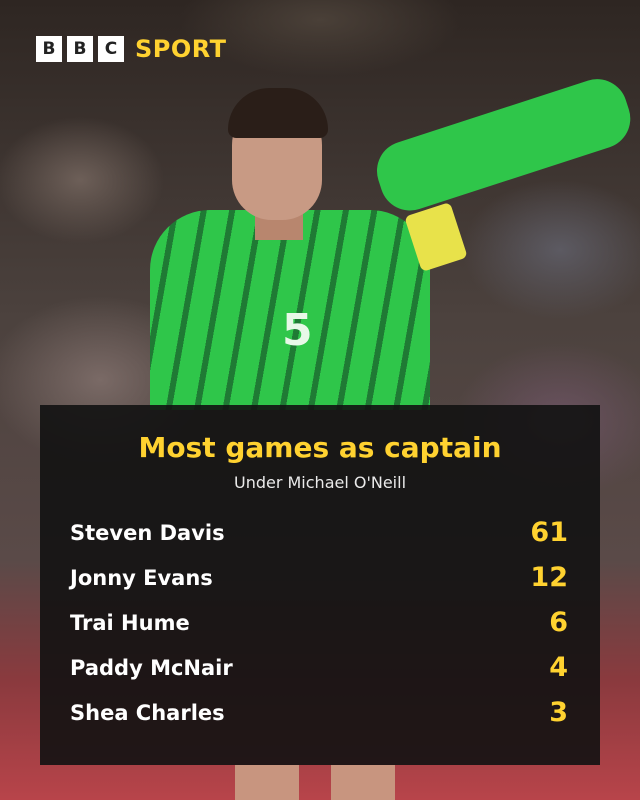  What do you see at coordinates (320, 482) in the screenshot?
I see `panel-subtitle: Under Michael O'Neill` at bounding box center [320, 482].